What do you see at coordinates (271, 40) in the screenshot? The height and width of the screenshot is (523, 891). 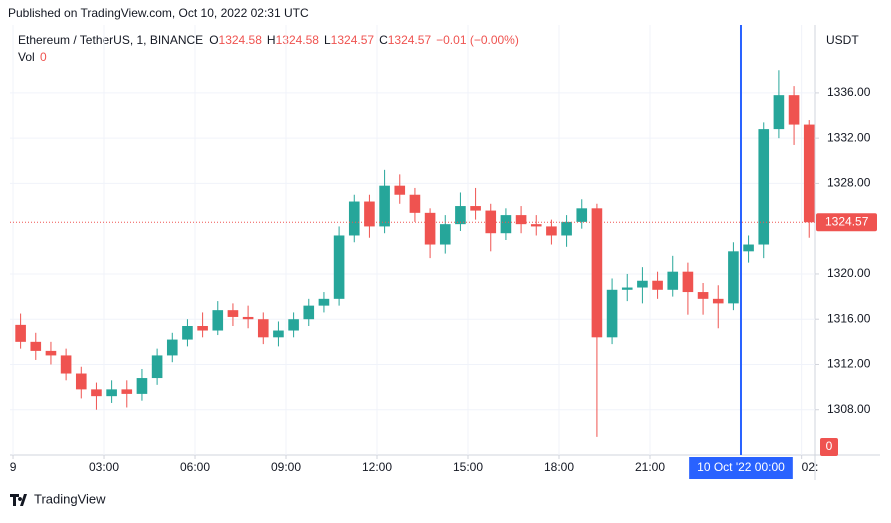 I see `legend-key: H` at bounding box center [271, 40].